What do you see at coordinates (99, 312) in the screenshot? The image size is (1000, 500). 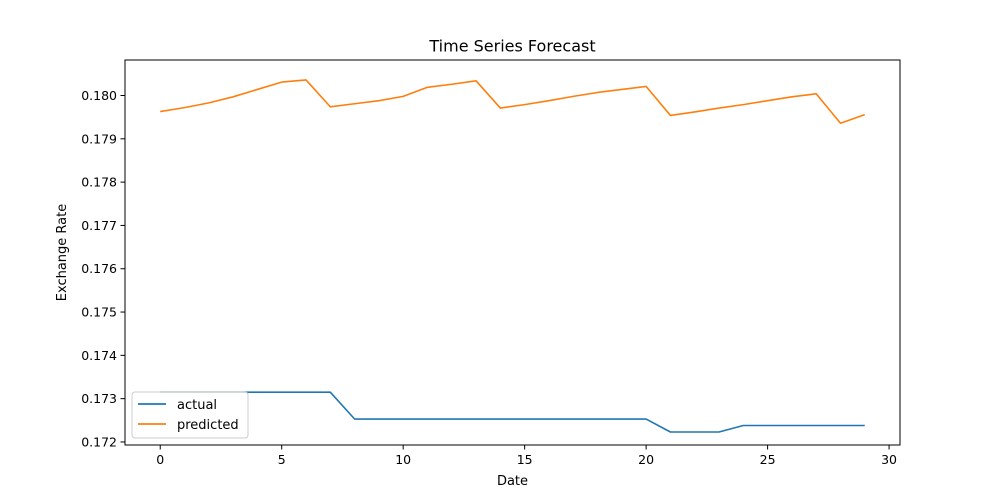 I see `y-tick-label: 0.175` at bounding box center [99, 312].